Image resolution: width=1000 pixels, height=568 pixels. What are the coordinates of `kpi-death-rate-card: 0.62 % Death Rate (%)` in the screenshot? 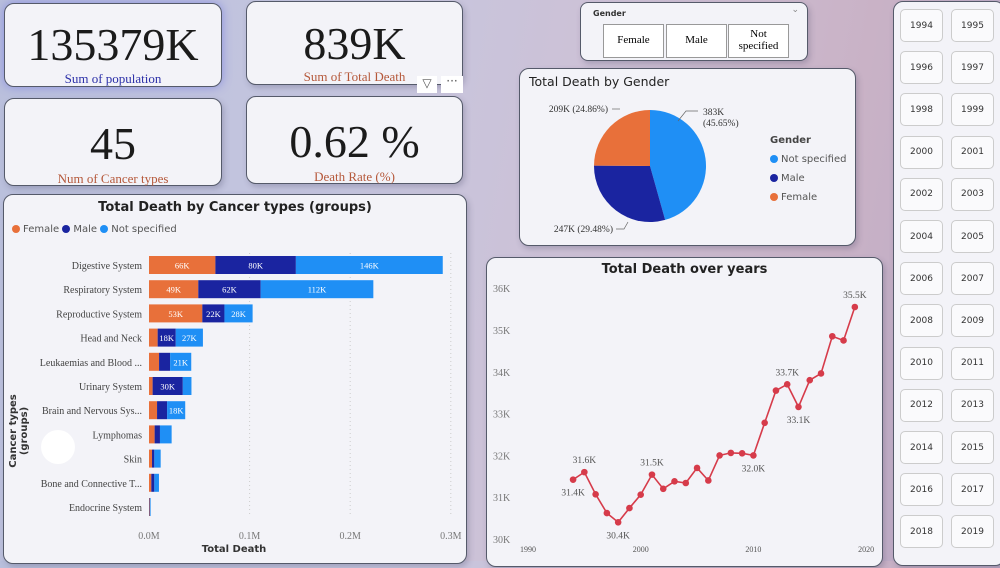 It's located at (354, 140).